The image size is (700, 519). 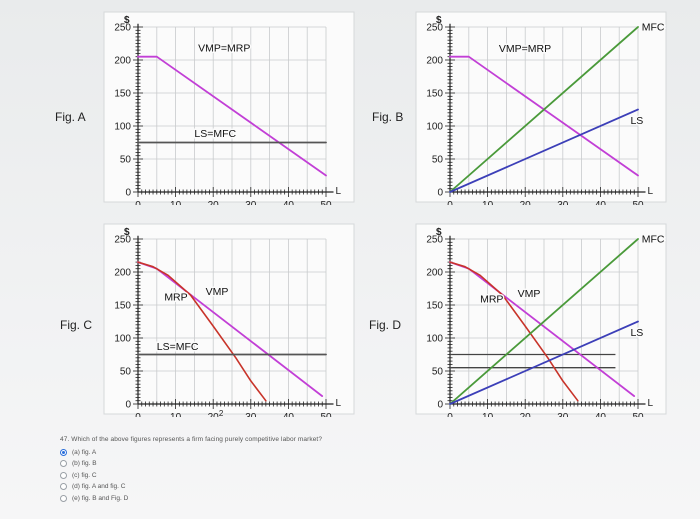 I want to click on series-line-mfc, so click(x=544, y=321).